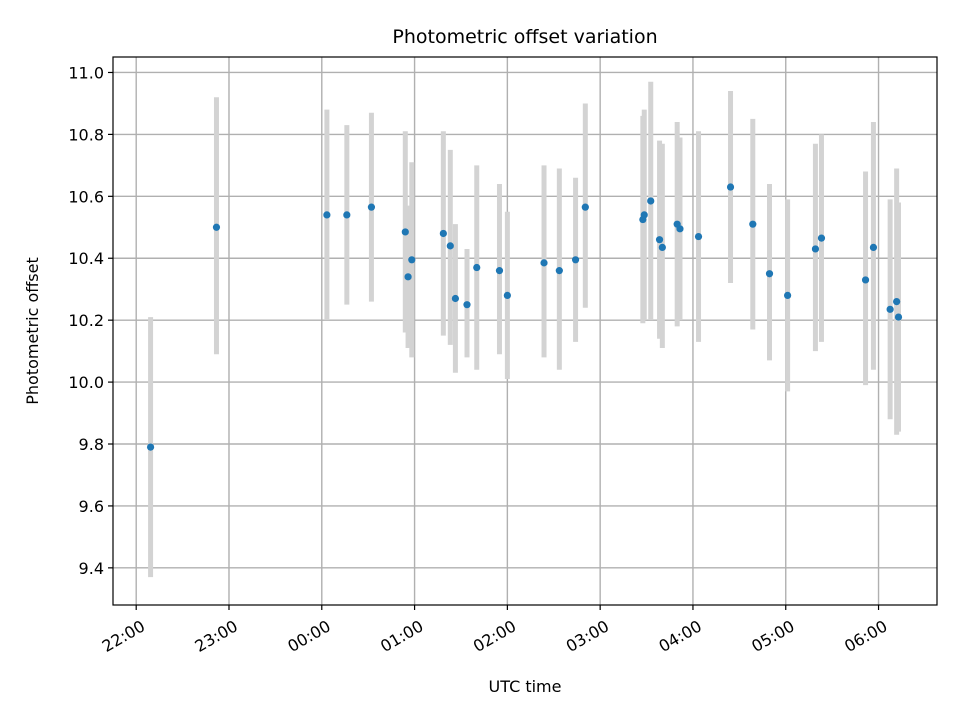 Image resolution: width=960 pixels, height=720 pixels. What do you see at coordinates (91, 568) in the screenshot?
I see `y-tick-label: 9.4` at bounding box center [91, 568].